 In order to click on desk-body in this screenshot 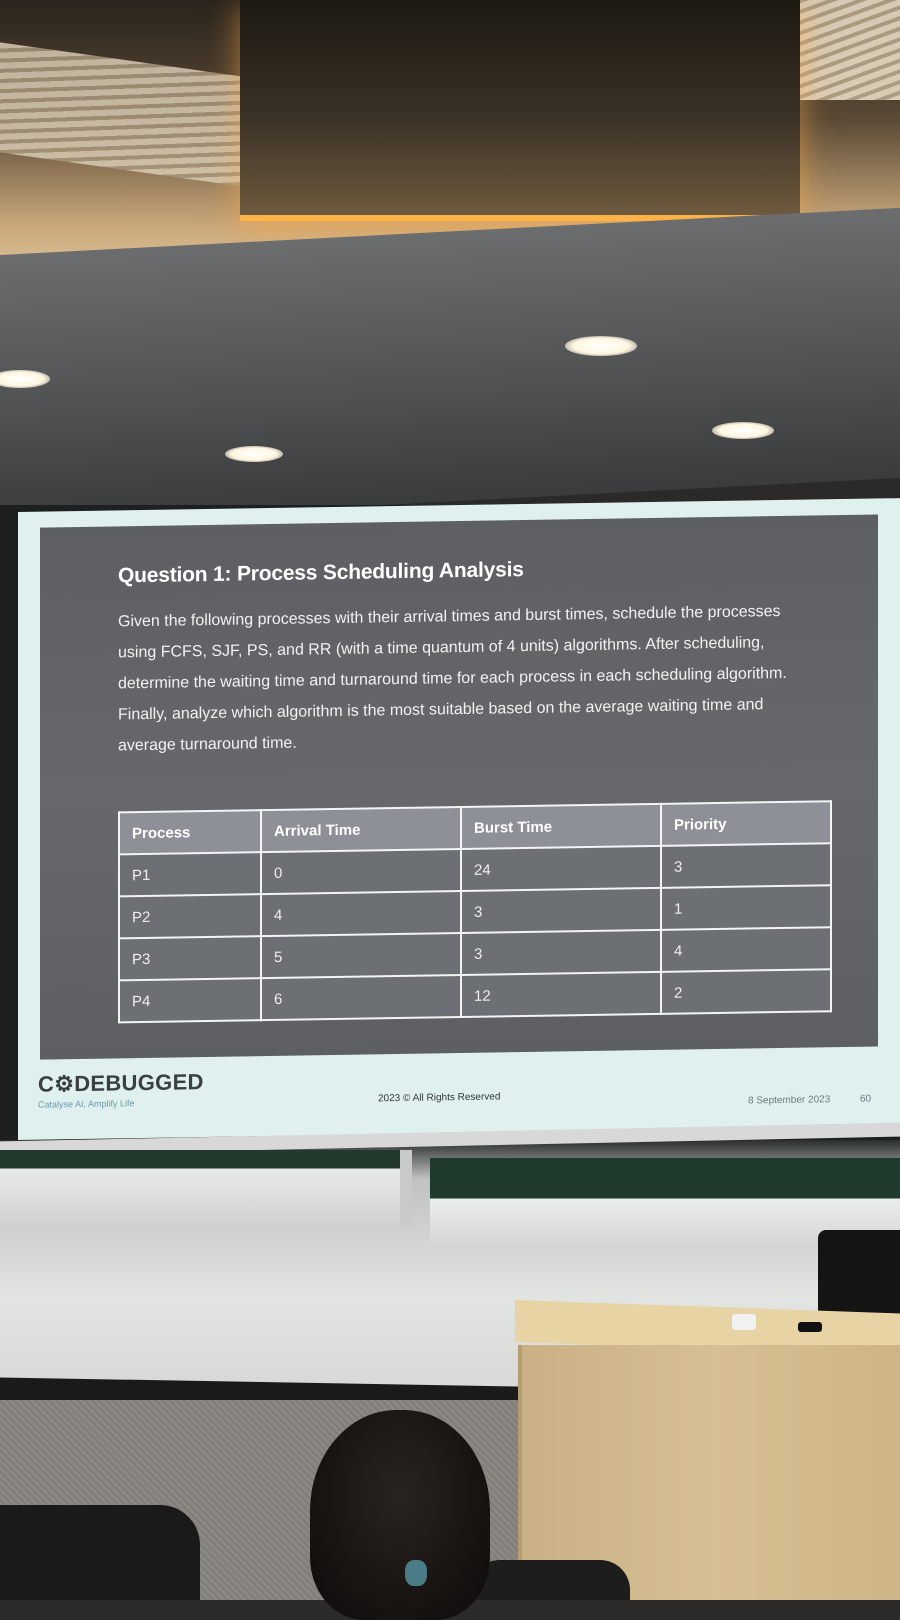, I will do `click(709, 1472)`.